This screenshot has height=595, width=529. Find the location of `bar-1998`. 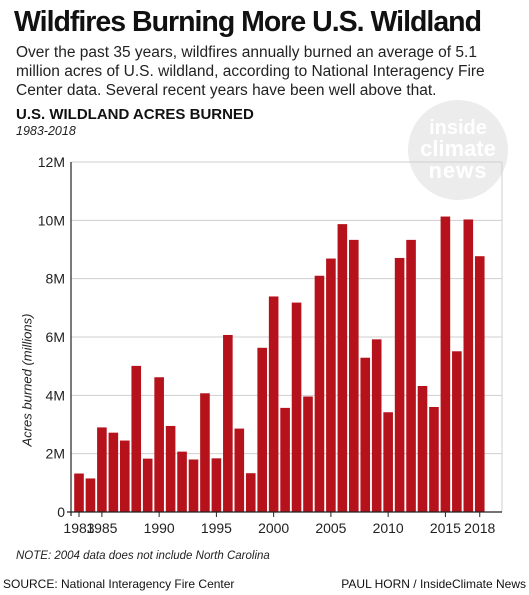

bar-1998 is located at coordinates (250, 492).